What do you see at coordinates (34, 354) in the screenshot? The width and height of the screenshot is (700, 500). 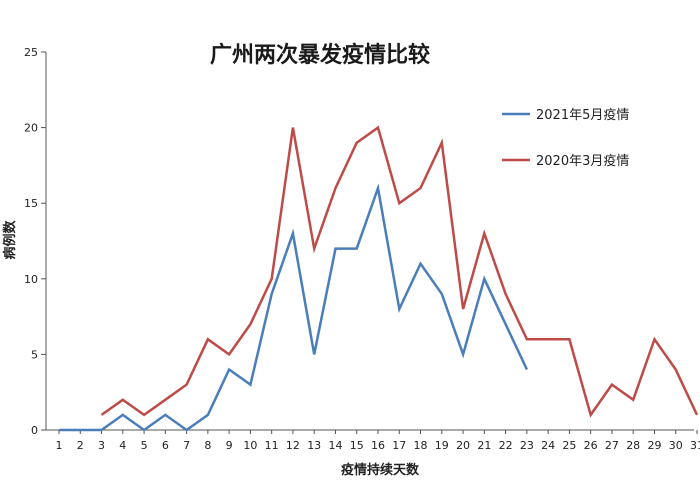 I see `y-tick-label: 5` at bounding box center [34, 354].